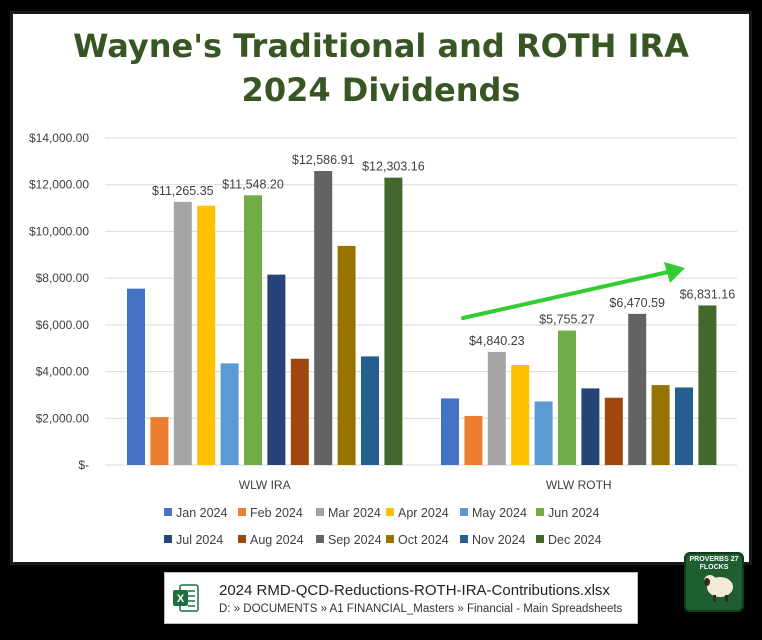  I want to click on logo: PROVERBS 27 FLOCKS, so click(714, 582).